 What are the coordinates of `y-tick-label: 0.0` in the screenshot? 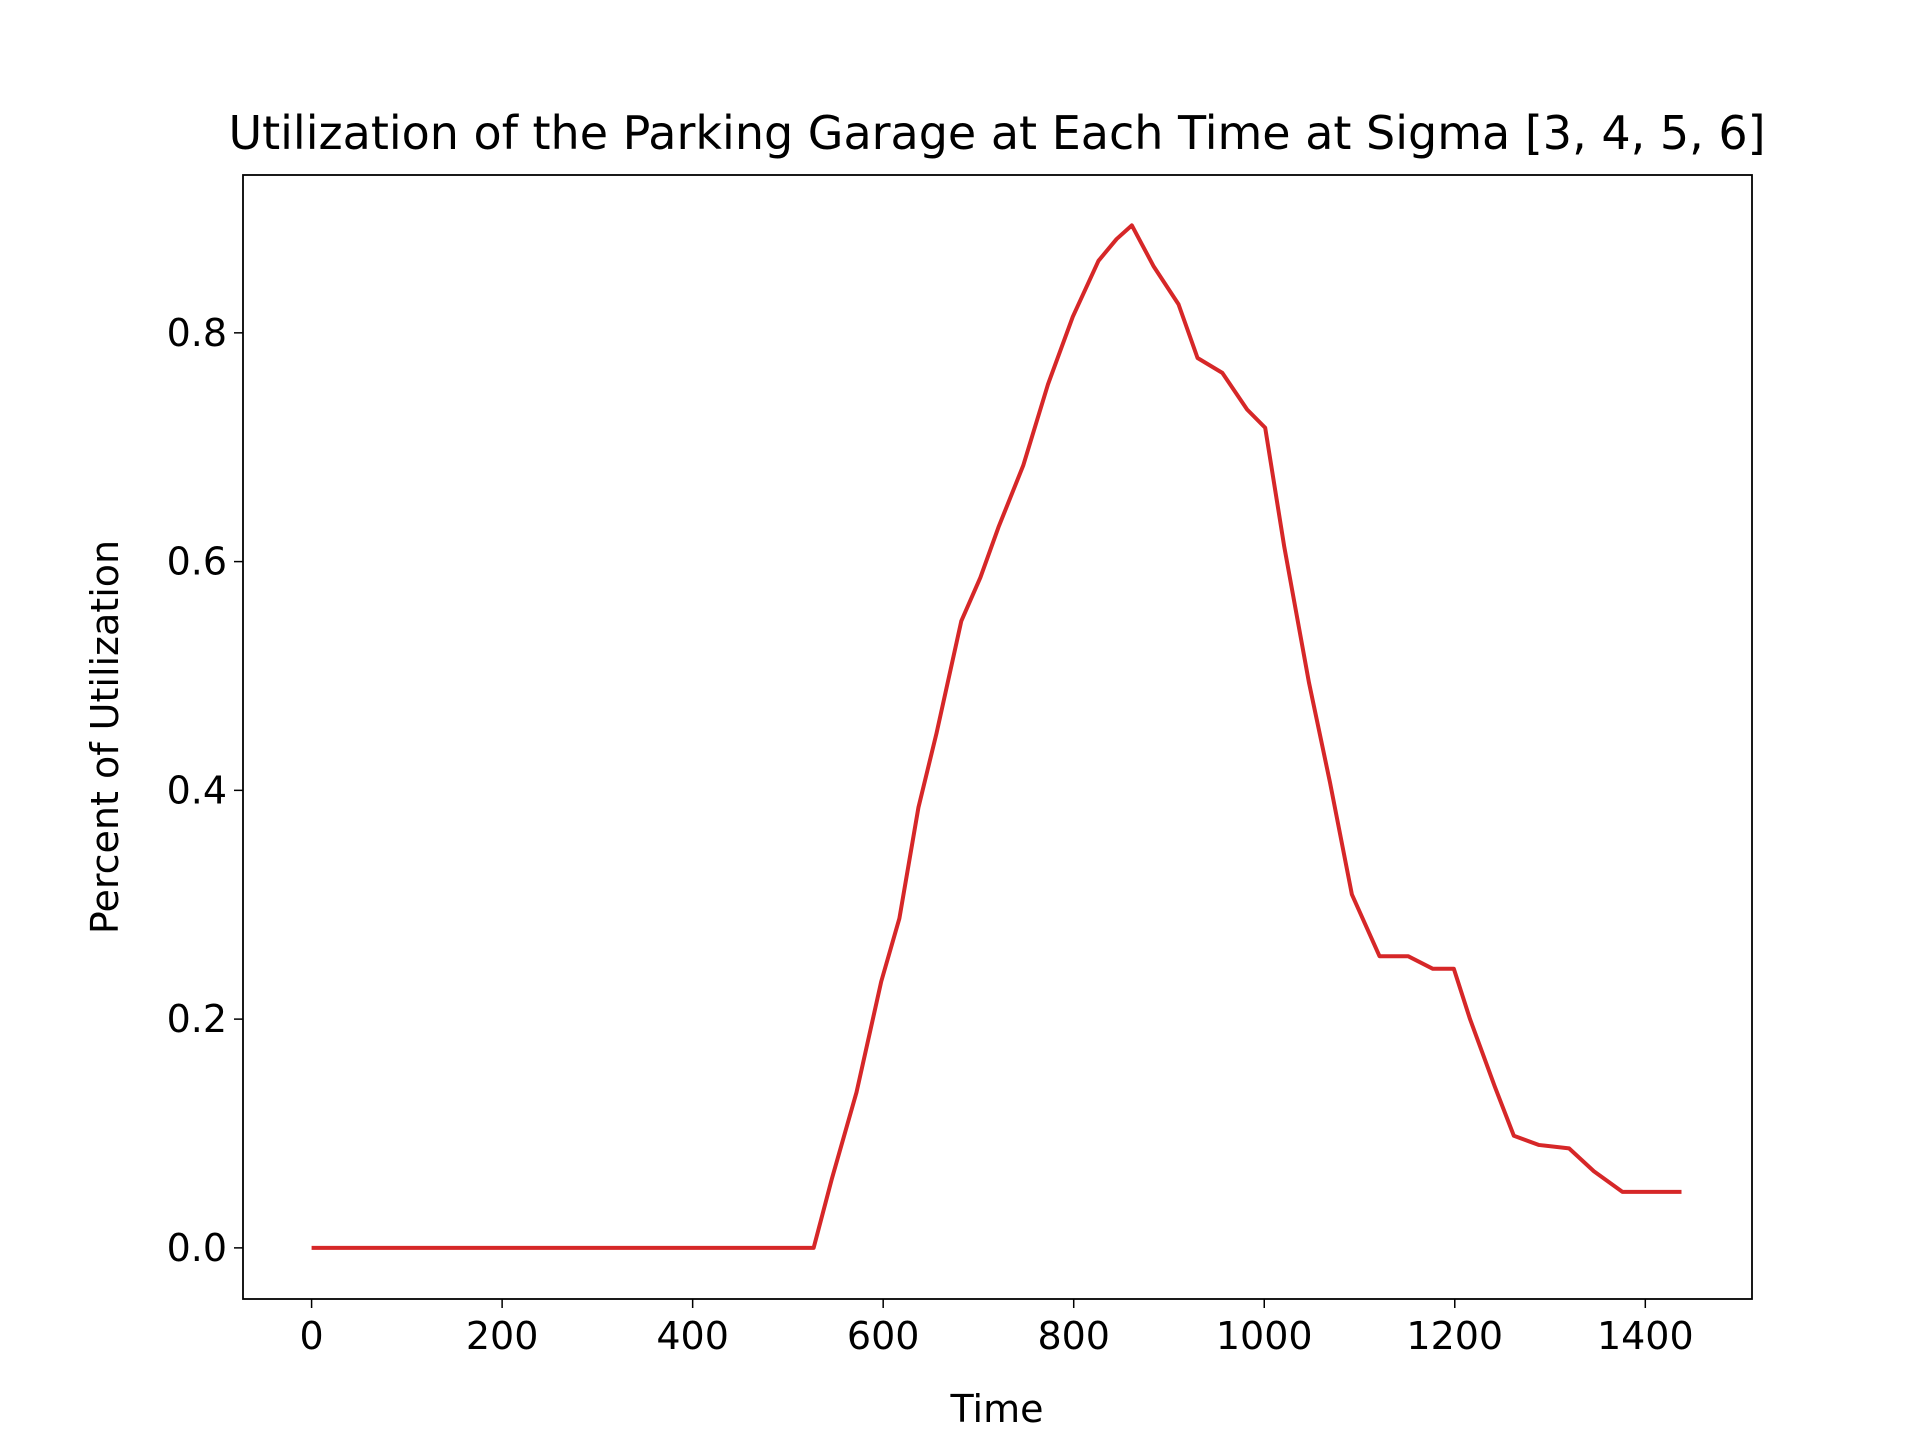 It's located at (197, 1248).